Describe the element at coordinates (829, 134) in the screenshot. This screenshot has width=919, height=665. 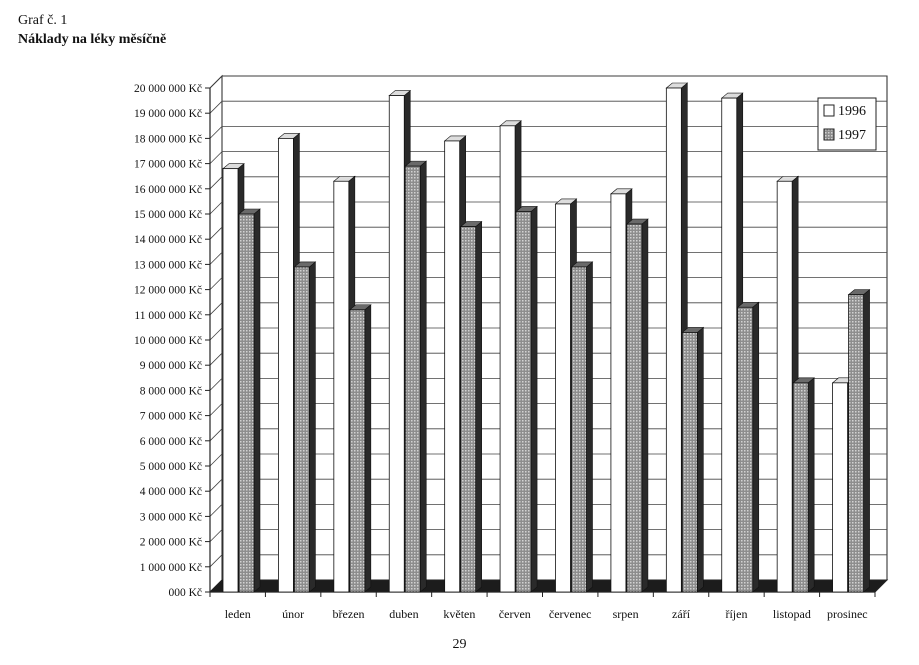
I see `legend-swatch-1997` at that location.